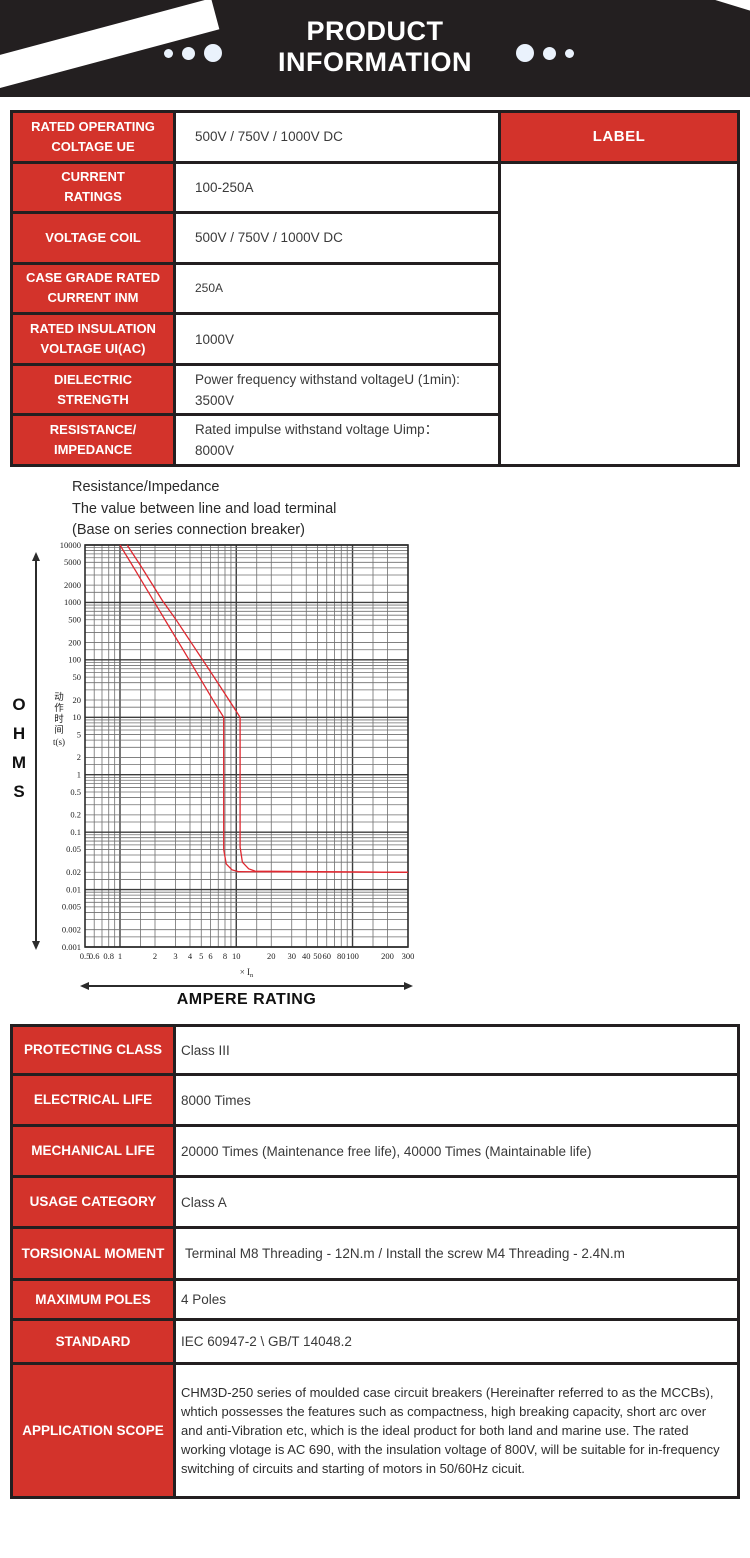 This screenshot has width=750, height=1558. What do you see at coordinates (456, 1202) in the screenshot?
I see `rating-value: Class A` at bounding box center [456, 1202].